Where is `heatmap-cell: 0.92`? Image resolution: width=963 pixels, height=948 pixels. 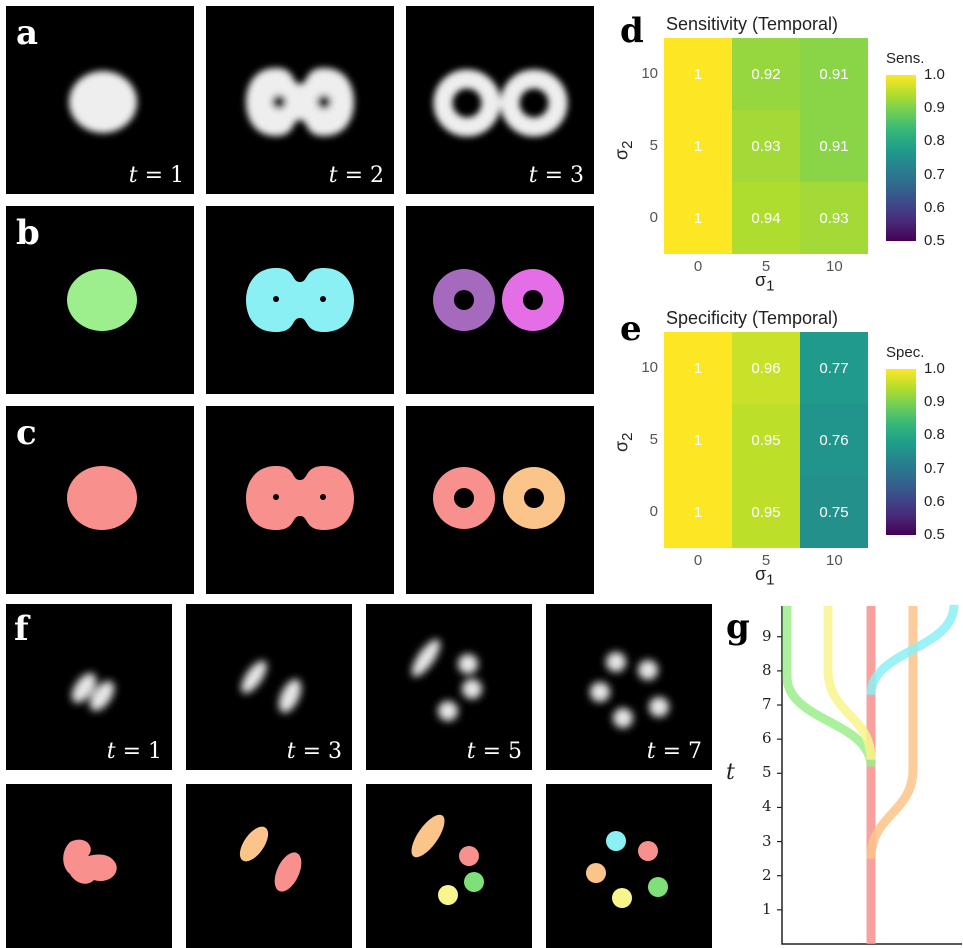 heatmap-cell: 0.92 is located at coordinates (766, 74).